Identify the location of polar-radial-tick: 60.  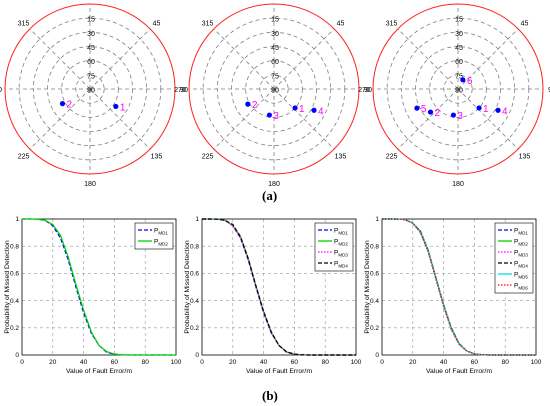
(275, 62).